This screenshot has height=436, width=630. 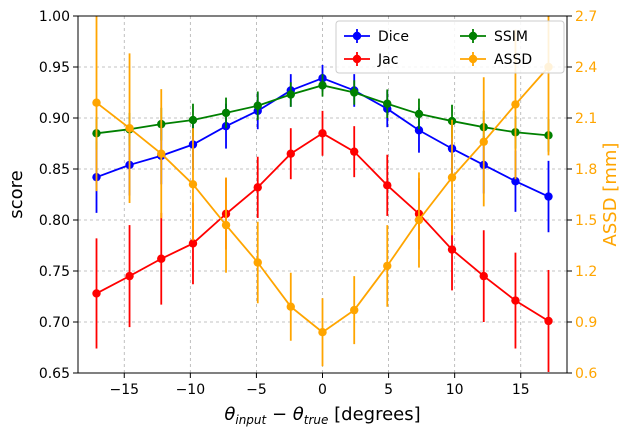 What do you see at coordinates (371, 60) in the screenshot?
I see `legend-item-jac: Jac` at bounding box center [371, 60].